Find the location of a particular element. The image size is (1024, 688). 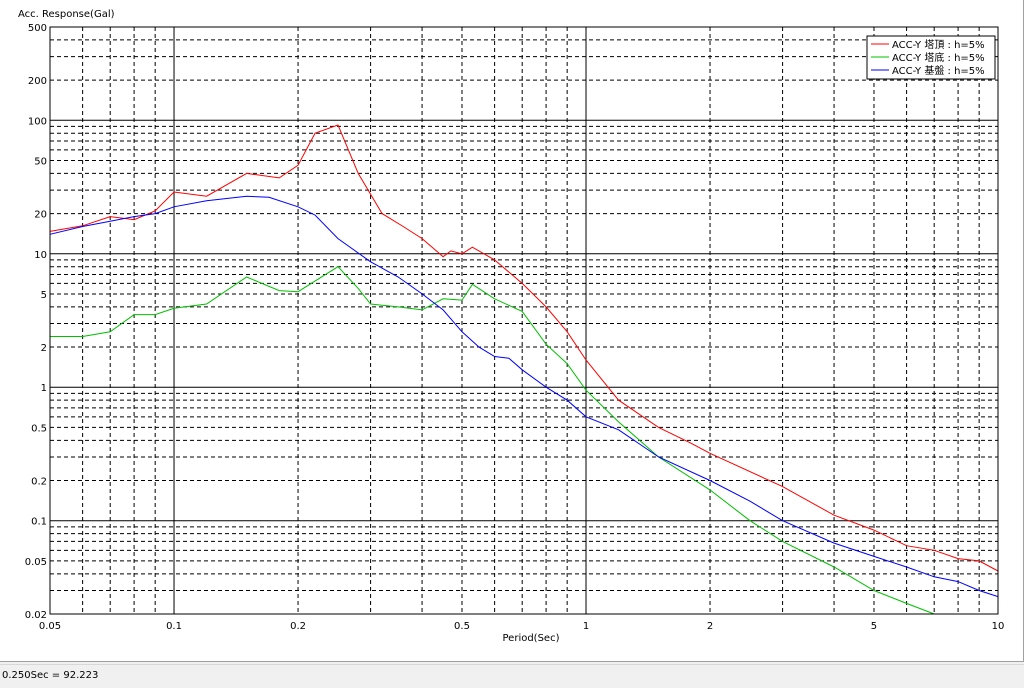

y-tick-label: 0.2 is located at coordinates (39, 482).